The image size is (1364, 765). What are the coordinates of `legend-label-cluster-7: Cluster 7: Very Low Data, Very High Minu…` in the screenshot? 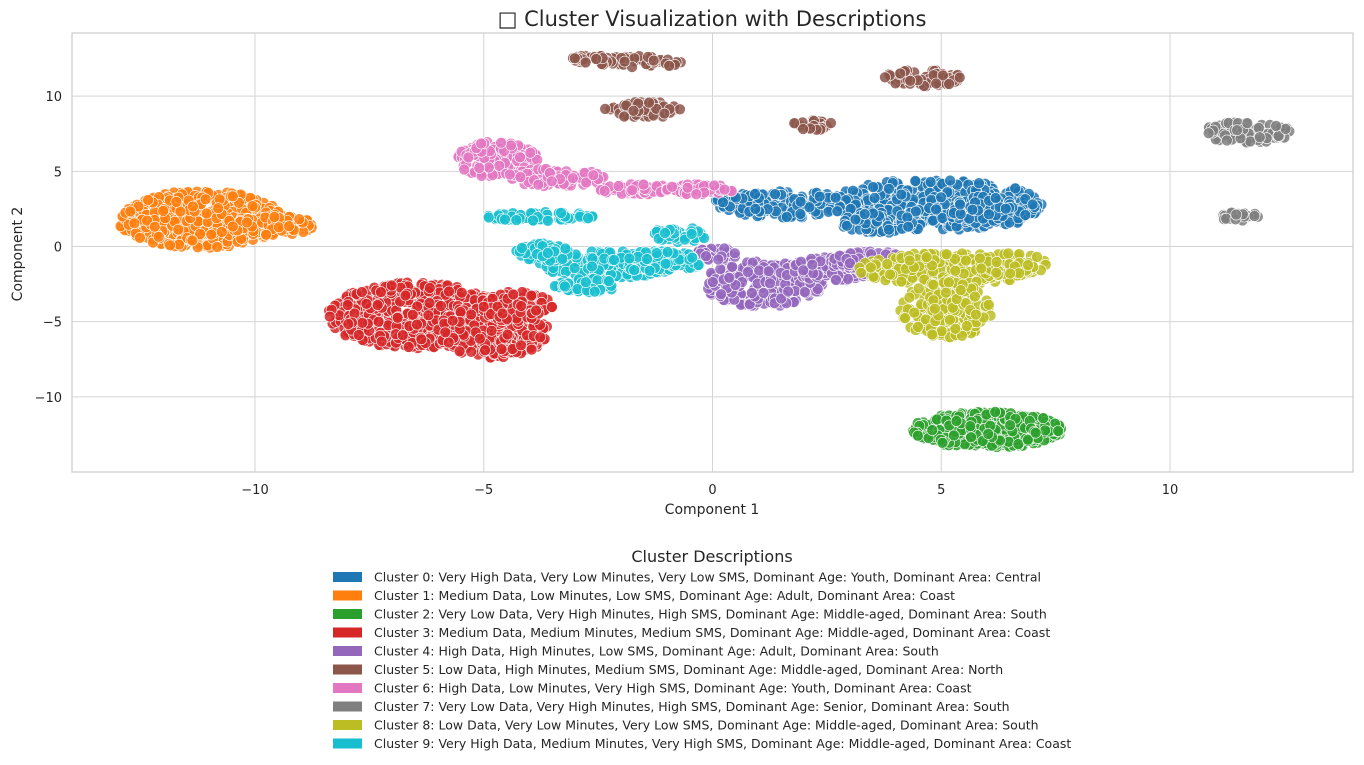 It's located at (692, 706).